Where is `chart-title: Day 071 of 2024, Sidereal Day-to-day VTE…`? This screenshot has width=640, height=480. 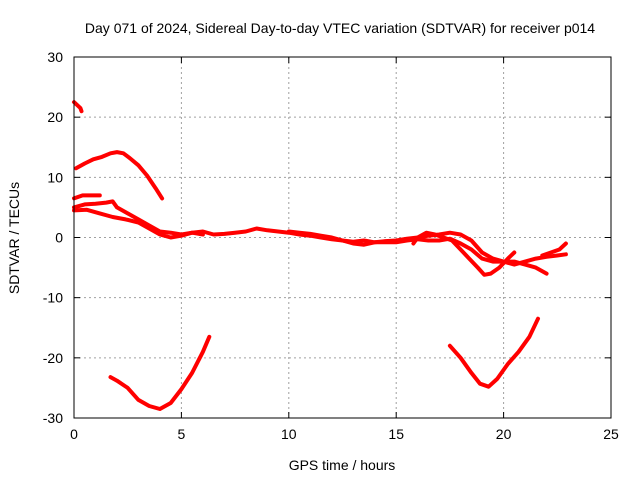
chart-title: Day 071 of 2024, Sidereal Day-to-day VTE… is located at coordinates (340, 28).